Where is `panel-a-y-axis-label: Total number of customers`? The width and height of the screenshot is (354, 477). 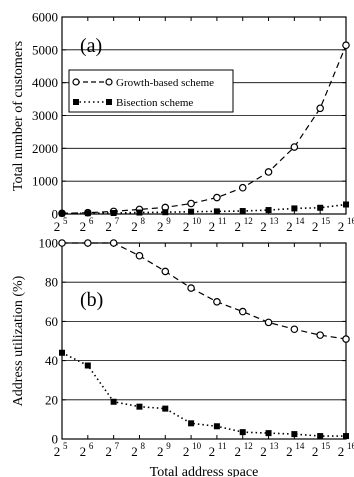 panel-a-y-axis-label: Total number of customers is located at coordinates (18, 116).